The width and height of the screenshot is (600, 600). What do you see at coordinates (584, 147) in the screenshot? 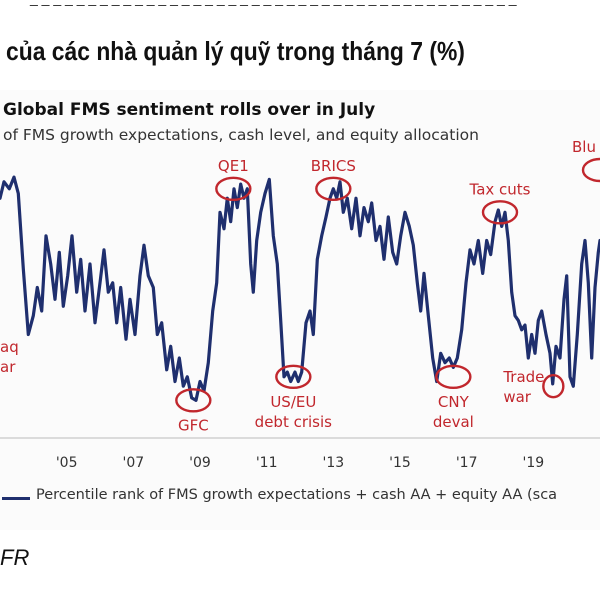
I see `annotation-label: Blu` at bounding box center [584, 147].